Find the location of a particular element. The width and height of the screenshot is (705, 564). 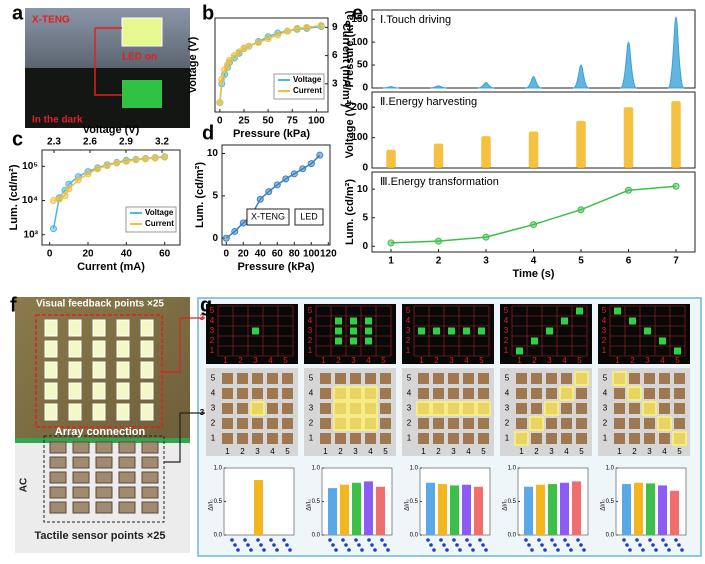

led-axis-label: 2 is located at coordinates (534, 360).